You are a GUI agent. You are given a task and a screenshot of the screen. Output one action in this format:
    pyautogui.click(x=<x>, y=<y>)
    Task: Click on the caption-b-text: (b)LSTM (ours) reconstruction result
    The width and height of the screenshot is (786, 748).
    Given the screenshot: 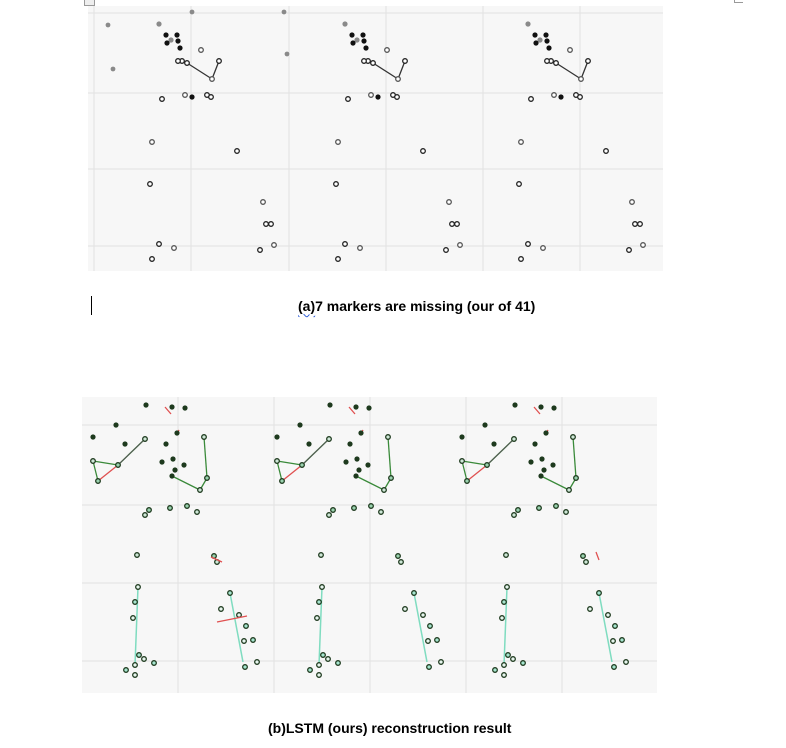 What is the action you would take?
    pyautogui.click(x=390, y=728)
    